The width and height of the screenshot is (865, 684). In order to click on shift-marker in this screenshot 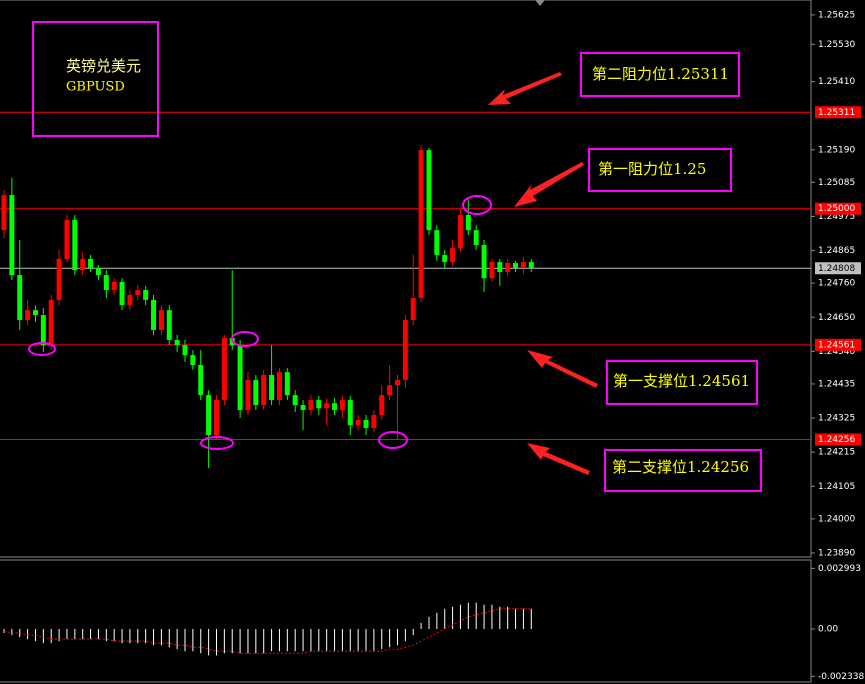, I will do `click(540, 3)`.